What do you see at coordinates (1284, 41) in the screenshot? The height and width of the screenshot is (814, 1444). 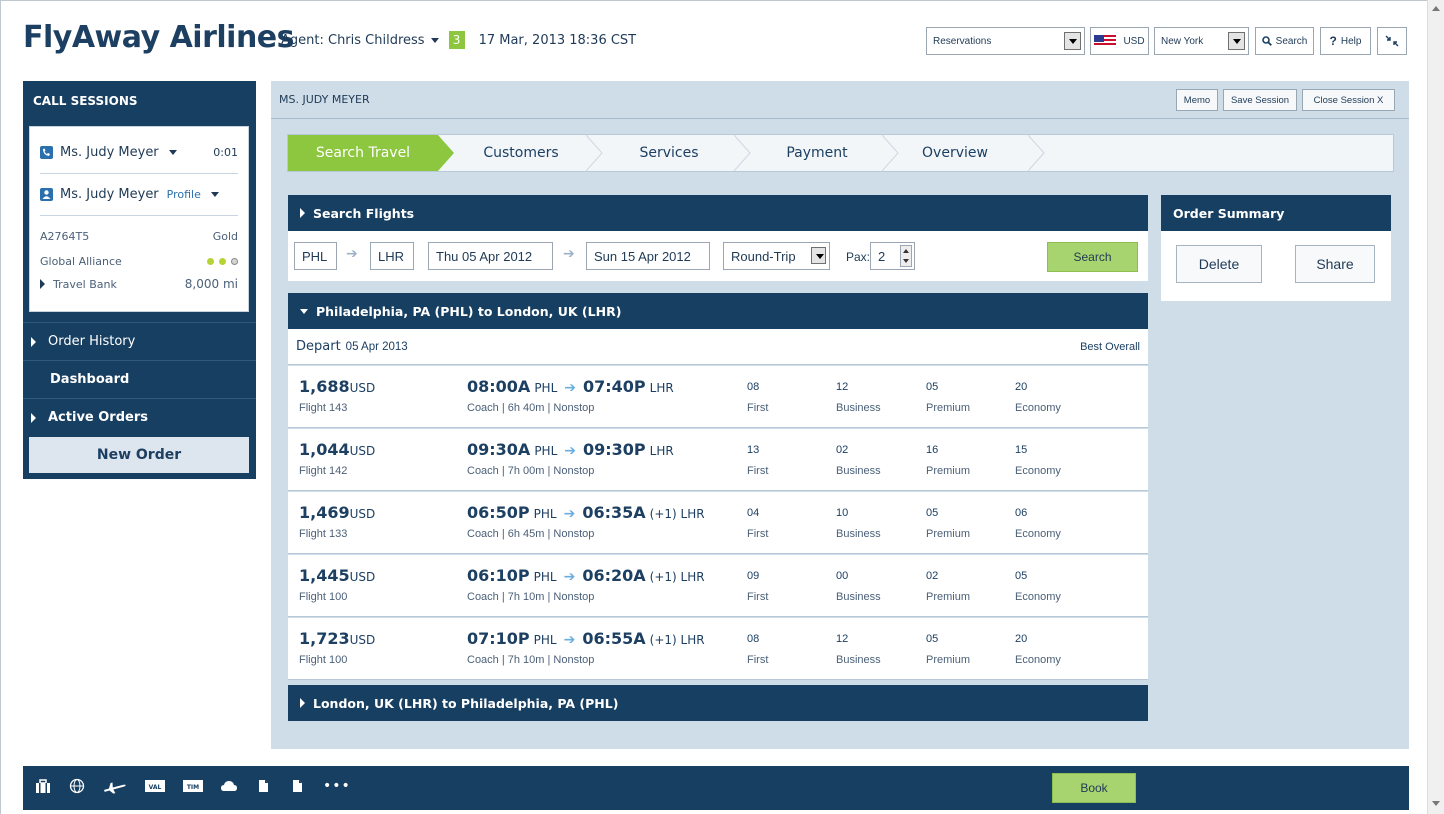 I see `search-button: Search` at bounding box center [1284, 41].